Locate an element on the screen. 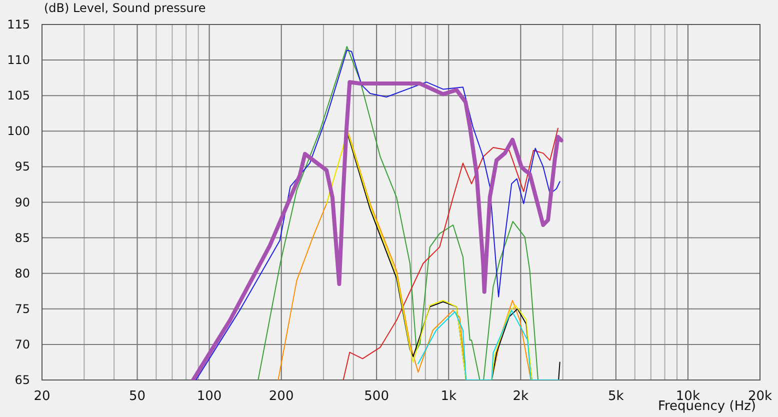 The width and height of the screenshot is (778, 417). y-tick-label: 105 is located at coordinates (18, 95).